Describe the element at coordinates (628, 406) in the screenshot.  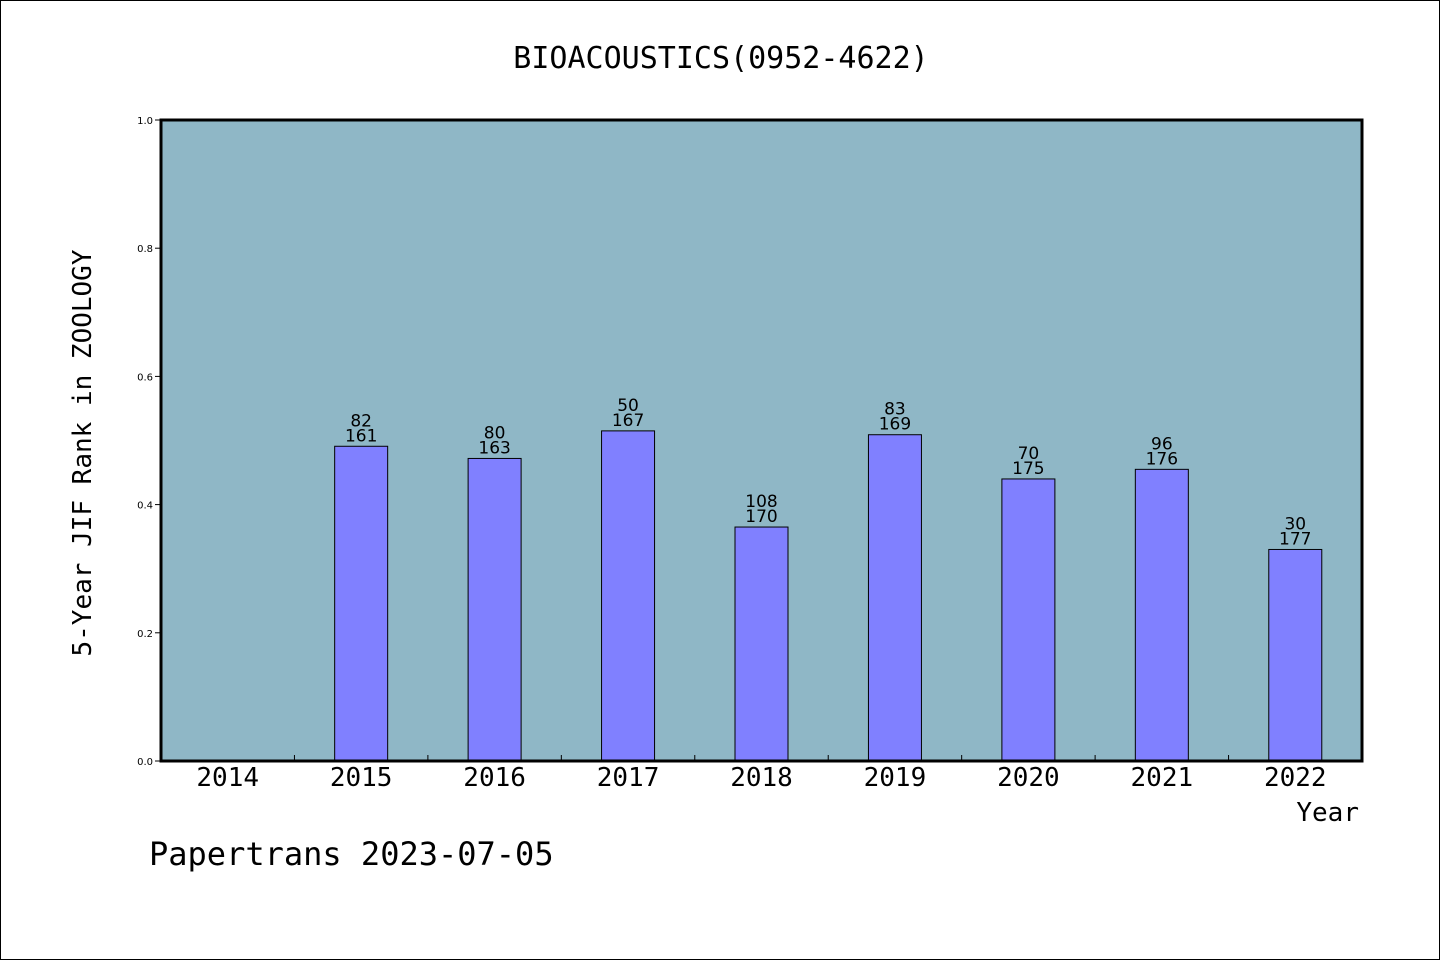
I see `bar-rank-label: 50` at that location.